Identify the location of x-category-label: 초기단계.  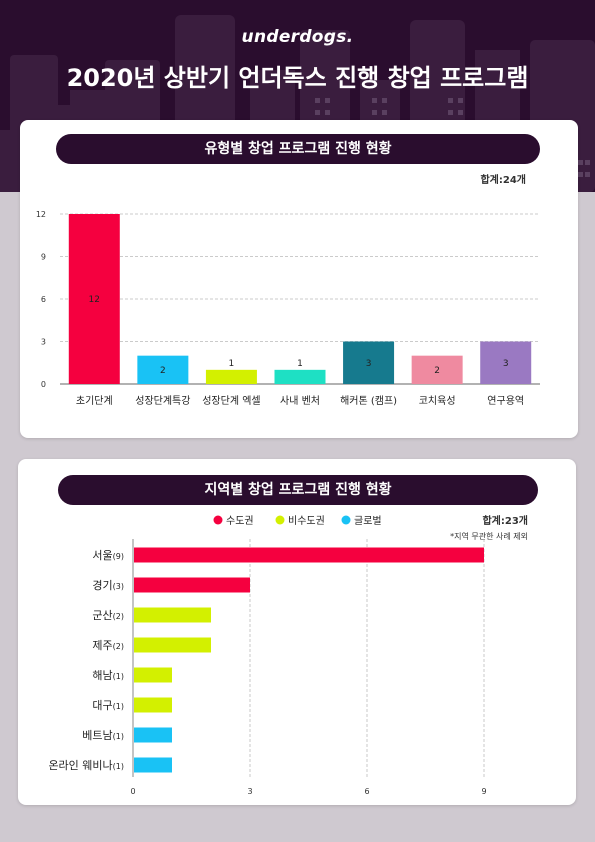
(94, 401).